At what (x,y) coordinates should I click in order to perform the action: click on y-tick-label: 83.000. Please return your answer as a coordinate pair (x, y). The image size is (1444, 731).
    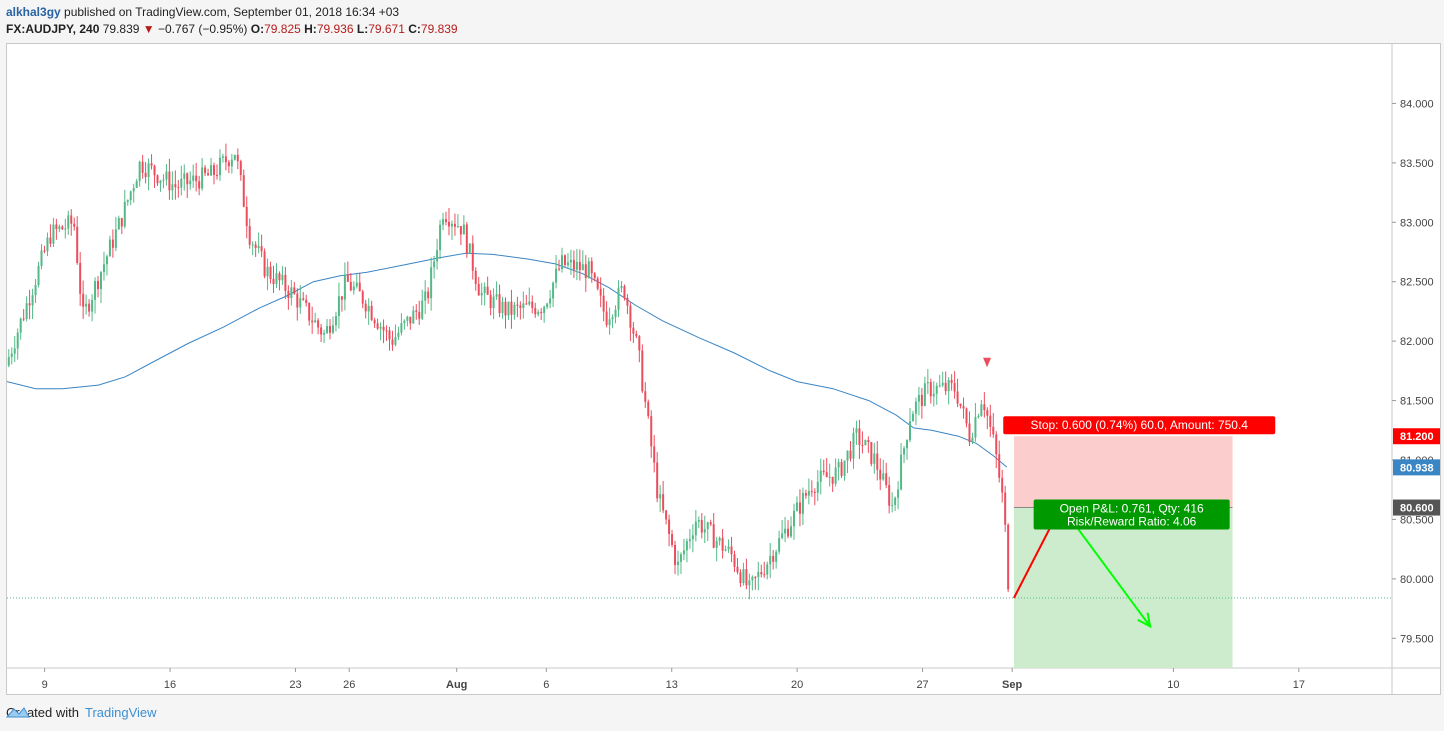
    Looking at the image, I should click on (1417, 223).